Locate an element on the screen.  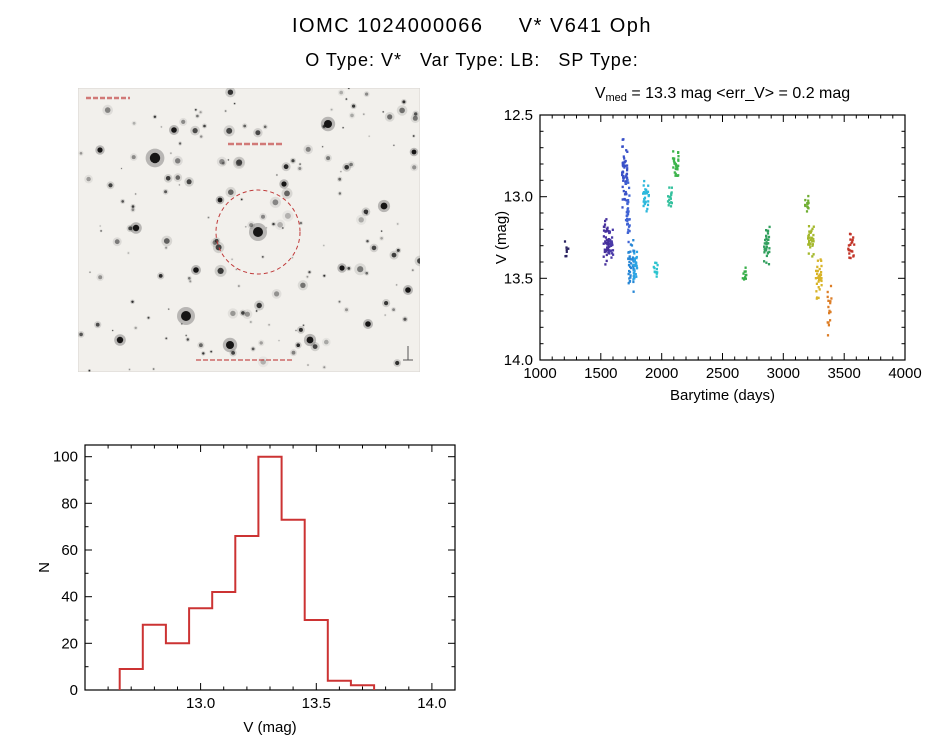
hist-ytick-label: 0 is located at coordinates (74, 690).